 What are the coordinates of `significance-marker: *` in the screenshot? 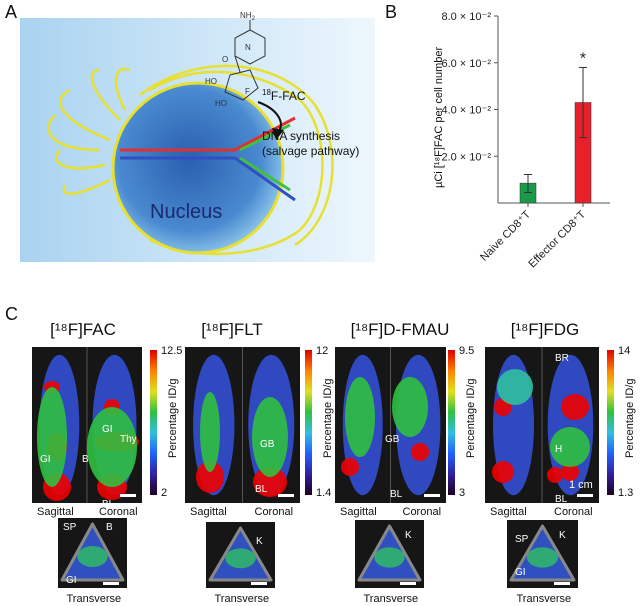 It's located at (583, 58).